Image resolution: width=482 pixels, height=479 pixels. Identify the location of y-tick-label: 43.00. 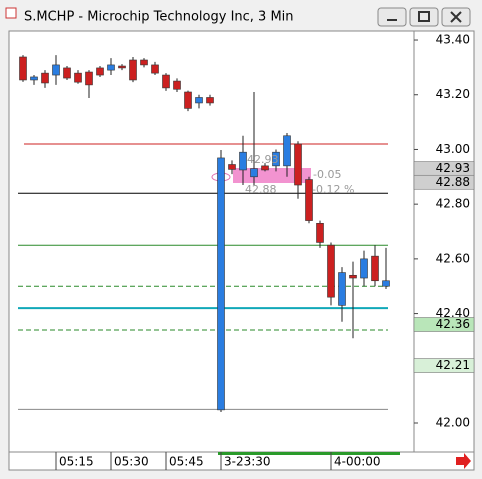
(453, 149).